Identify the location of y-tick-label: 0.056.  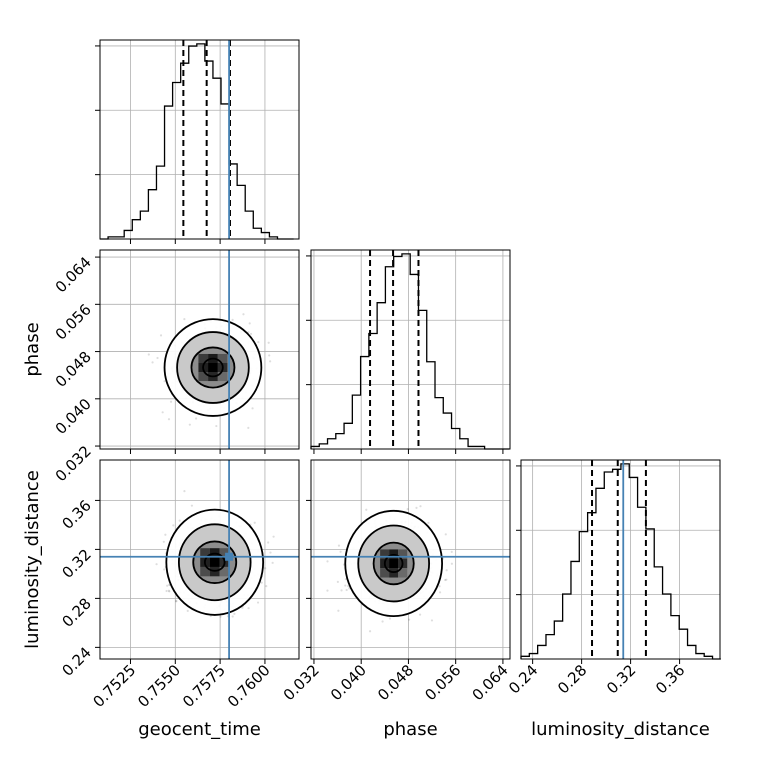
(73, 321).